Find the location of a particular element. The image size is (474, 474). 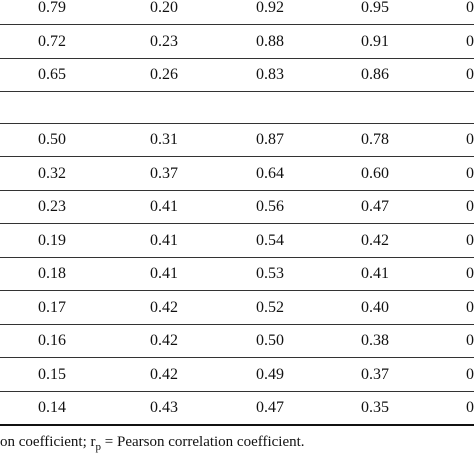

table-cell: 0.92 is located at coordinates (270, 8).